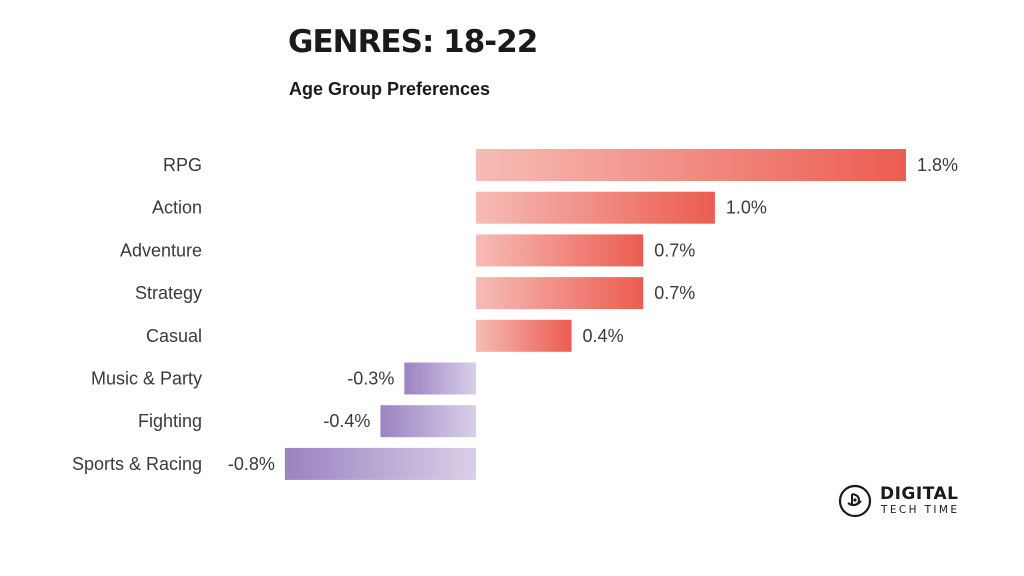 Image resolution: width=1024 pixels, height=576 pixels. What do you see at coordinates (428, 421) in the screenshot?
I see `bar-fighting` at bounding box center [428, 421].